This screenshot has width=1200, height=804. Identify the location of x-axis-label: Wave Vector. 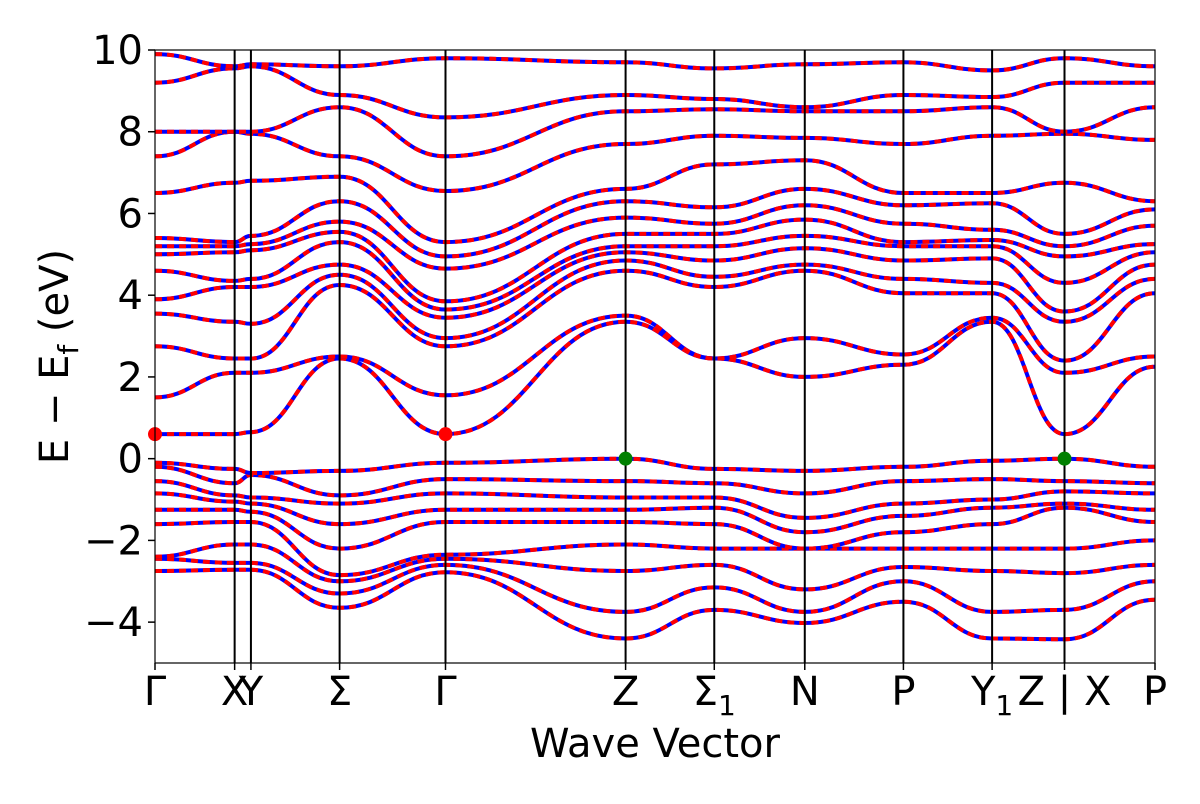
(655, 744).